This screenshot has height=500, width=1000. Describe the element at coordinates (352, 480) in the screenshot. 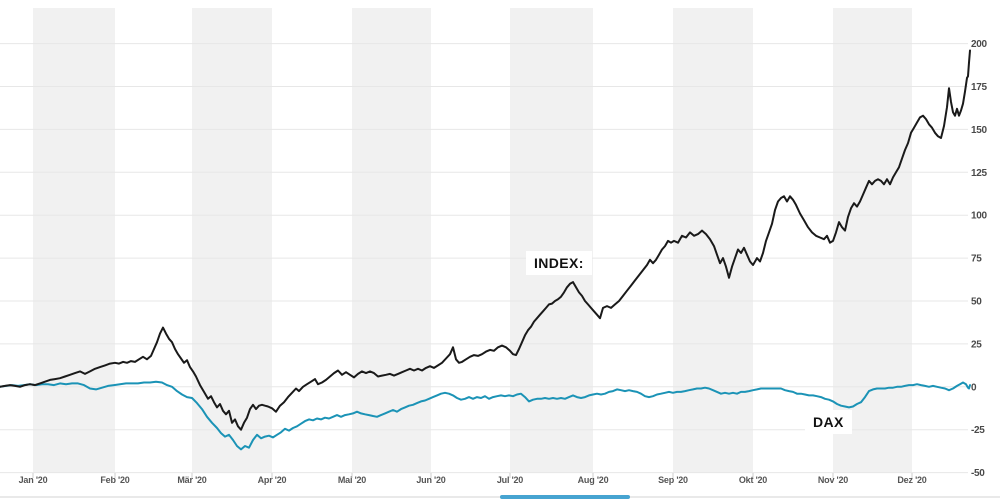

I see `x-tick-label: Mai '20` at that location.